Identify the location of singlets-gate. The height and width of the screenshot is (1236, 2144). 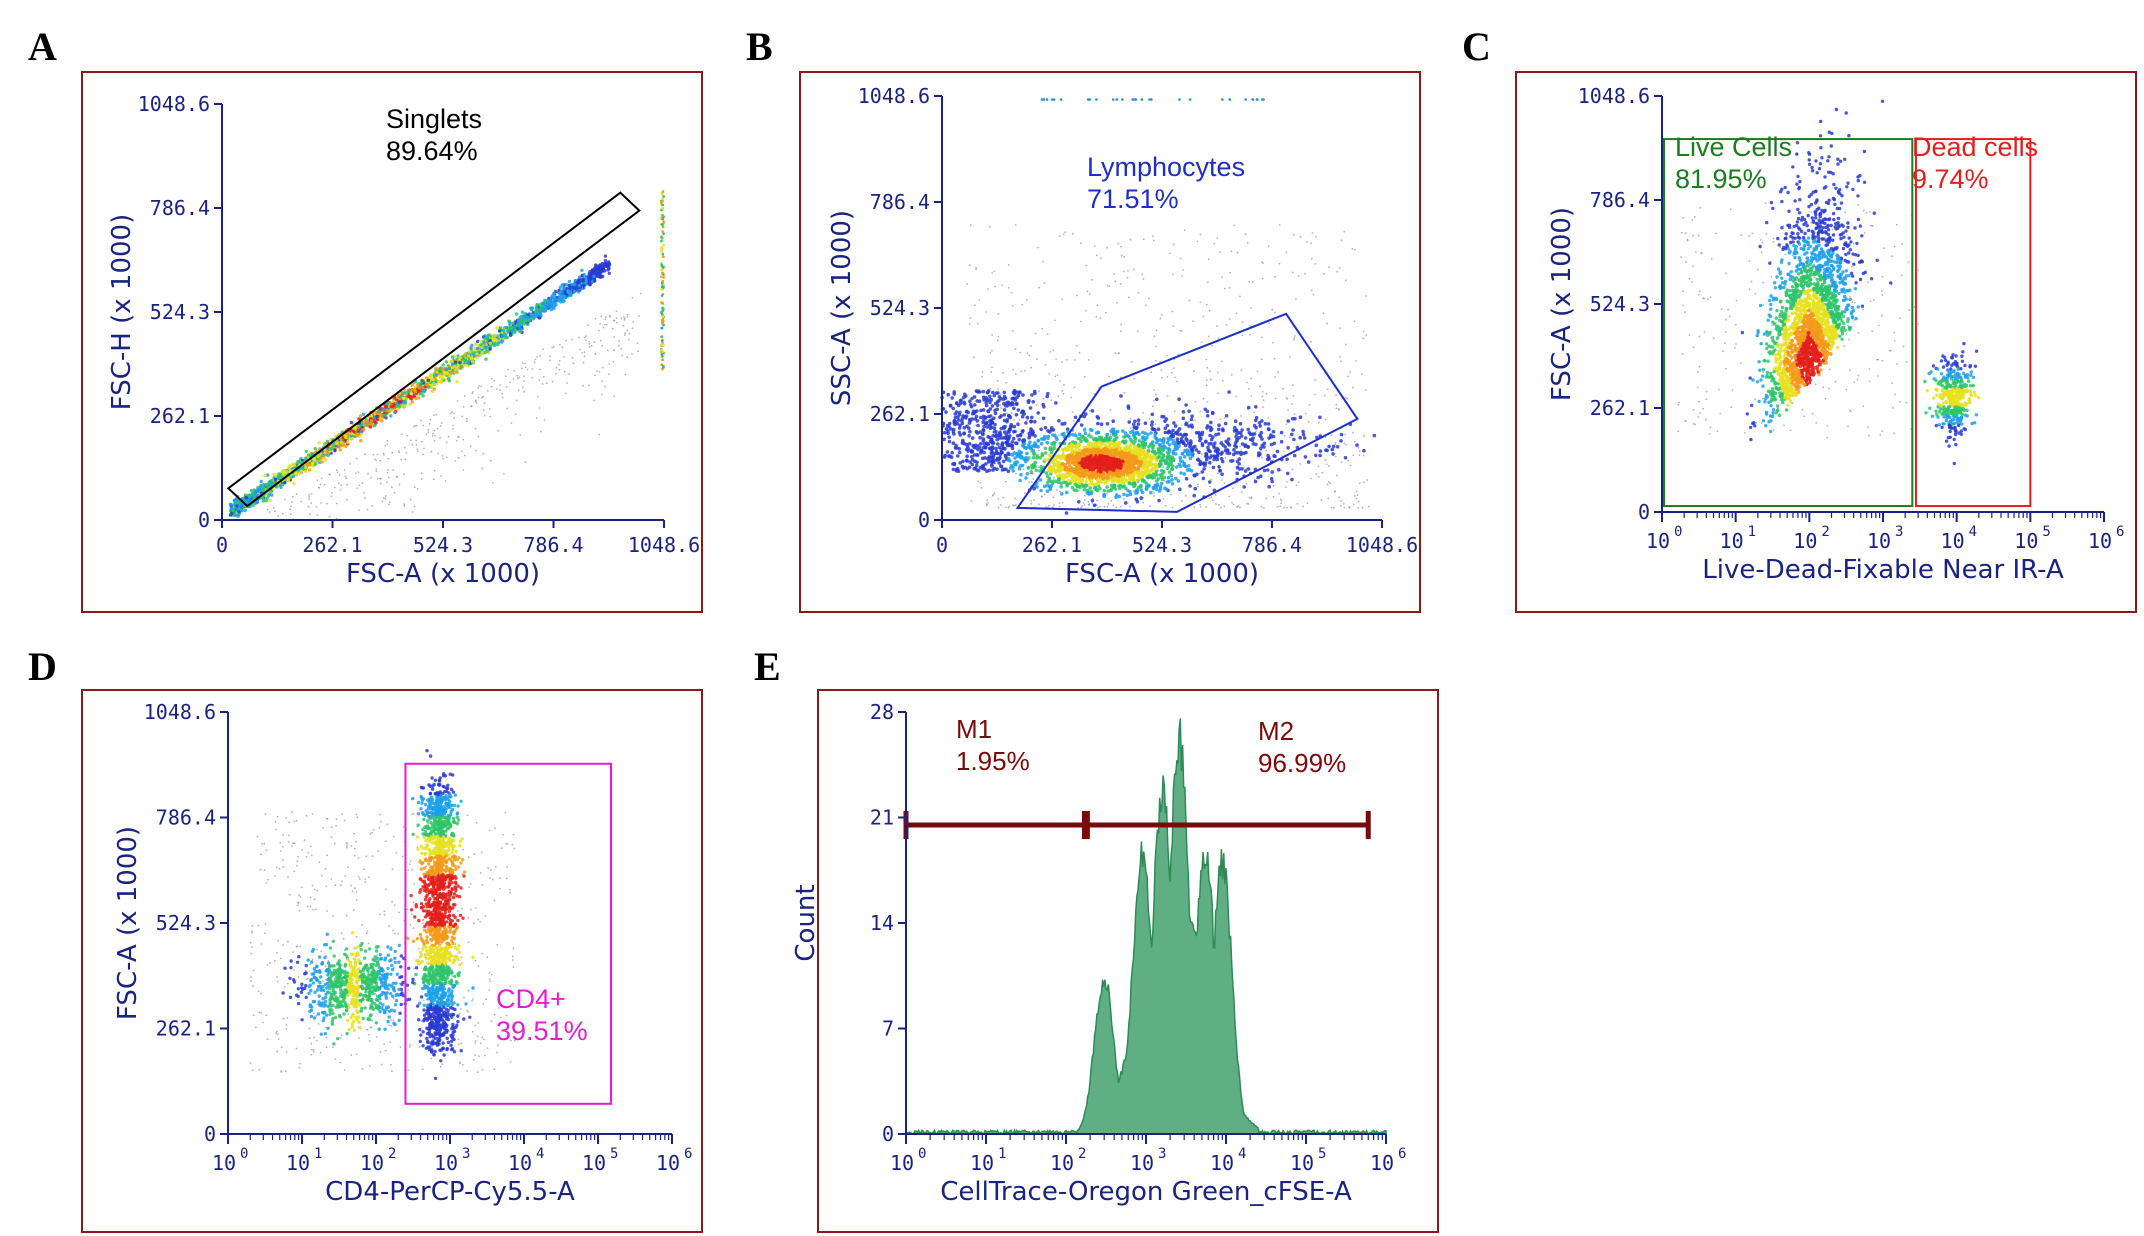
(433, 349).